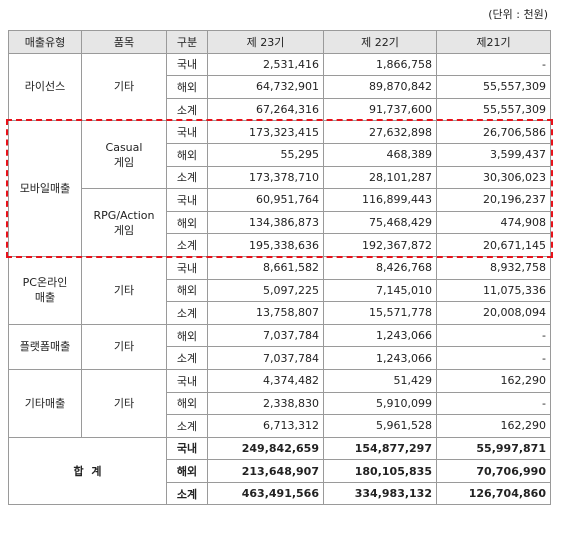 This screenshot has width=561, height=548. What do you see at coordinates (265, 426) in the screenshot?
I see `value-cell: 6,713,312` at bounding box center [265, 426].